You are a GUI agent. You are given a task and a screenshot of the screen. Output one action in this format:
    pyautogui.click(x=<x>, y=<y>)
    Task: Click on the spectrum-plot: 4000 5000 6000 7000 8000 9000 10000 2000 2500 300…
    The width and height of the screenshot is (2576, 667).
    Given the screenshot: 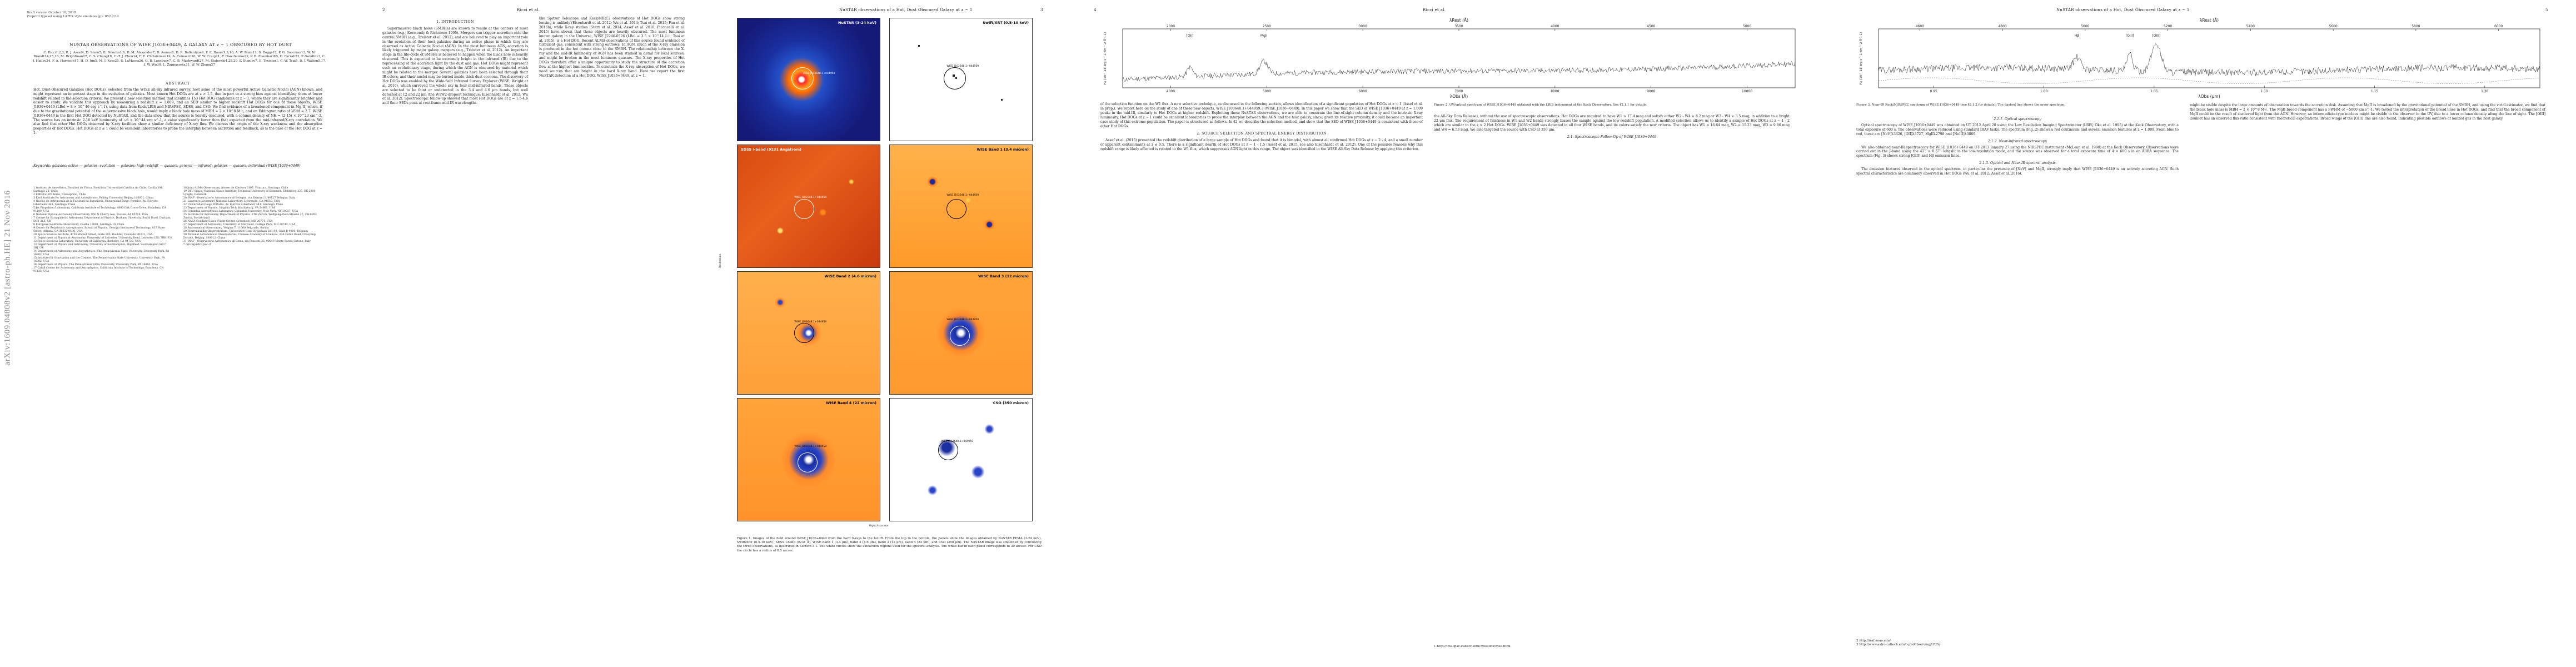 What is the action you would take?
    pyautogui.click(x=1449, y=58)
    